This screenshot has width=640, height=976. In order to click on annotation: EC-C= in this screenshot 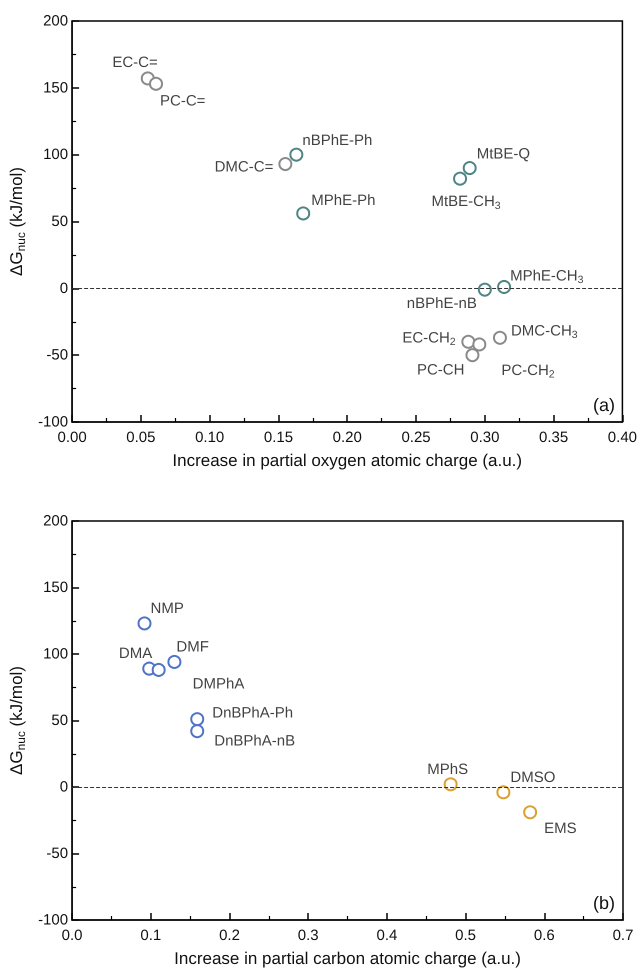, I will do `click(135, 62)`.